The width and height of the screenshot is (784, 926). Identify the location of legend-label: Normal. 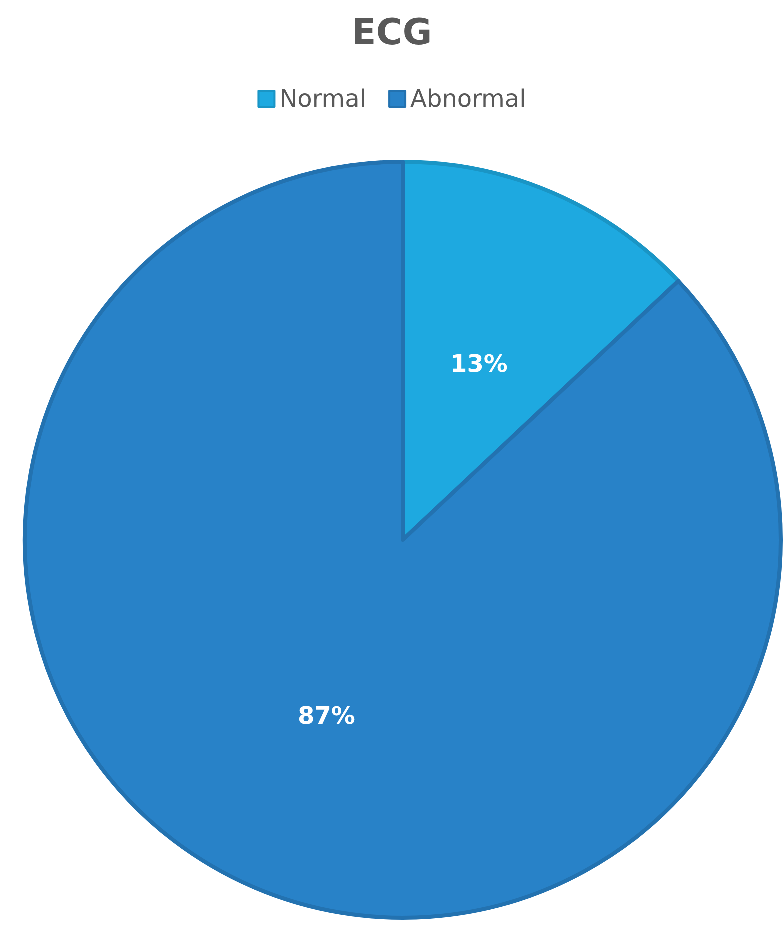
(323, 99).